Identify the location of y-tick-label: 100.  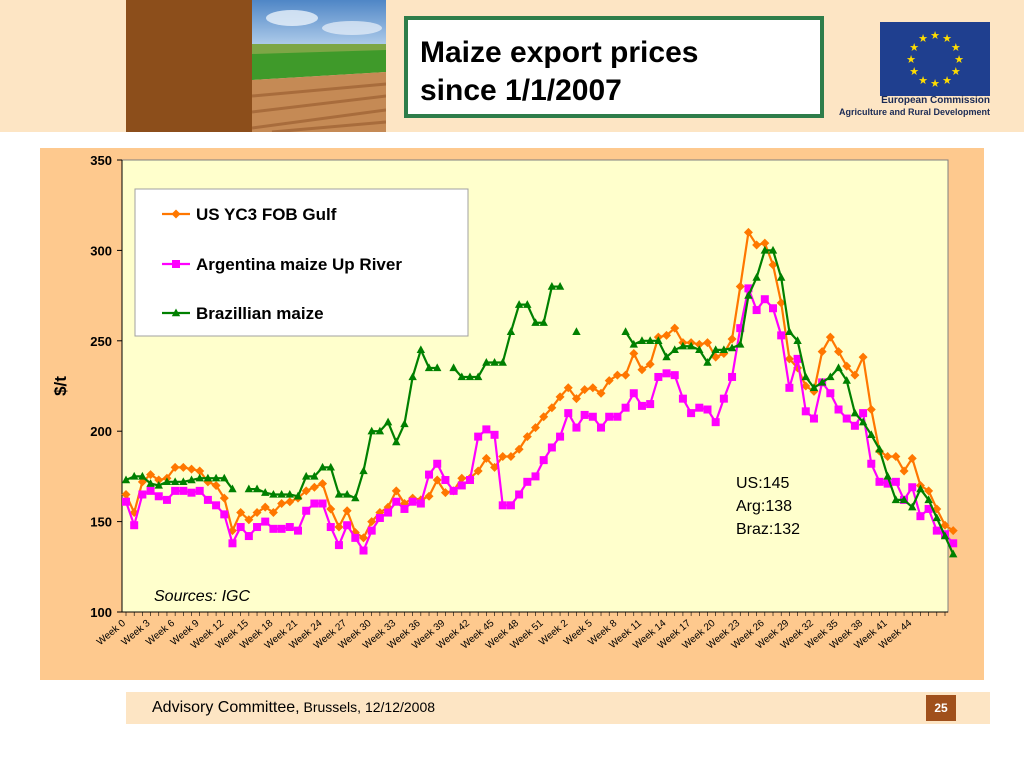
(101, 612).